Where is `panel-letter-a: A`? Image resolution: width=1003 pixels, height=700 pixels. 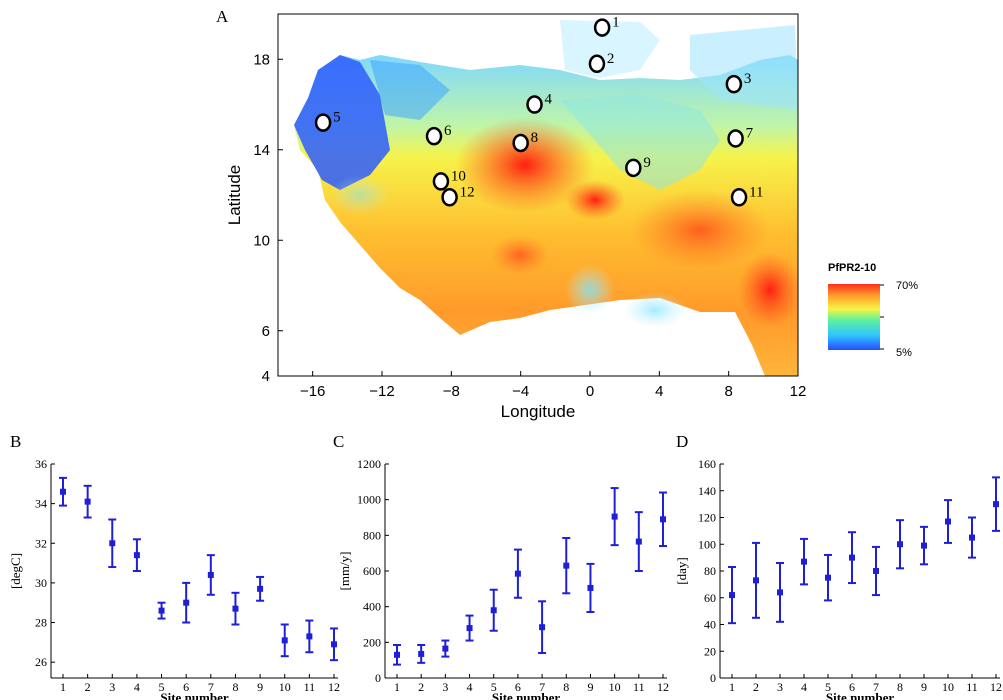
panel-letter-a: A is located at coordinates (222, 16).